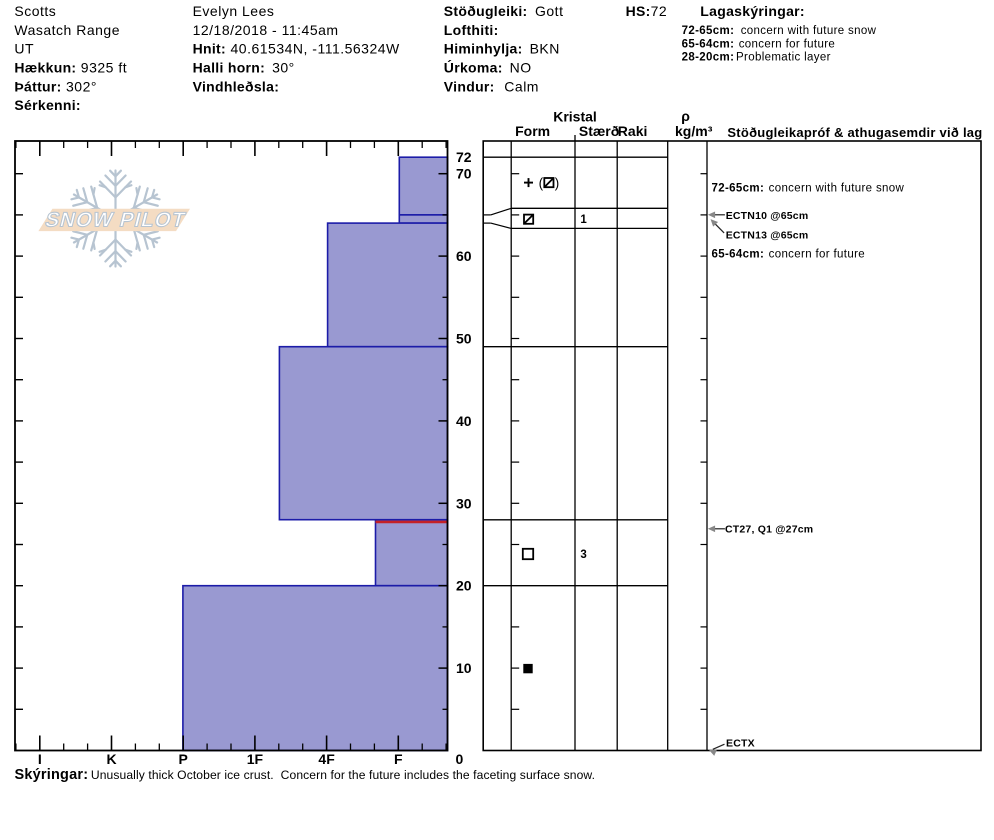  I want to click on svg-text: 10, so click(464, 668).